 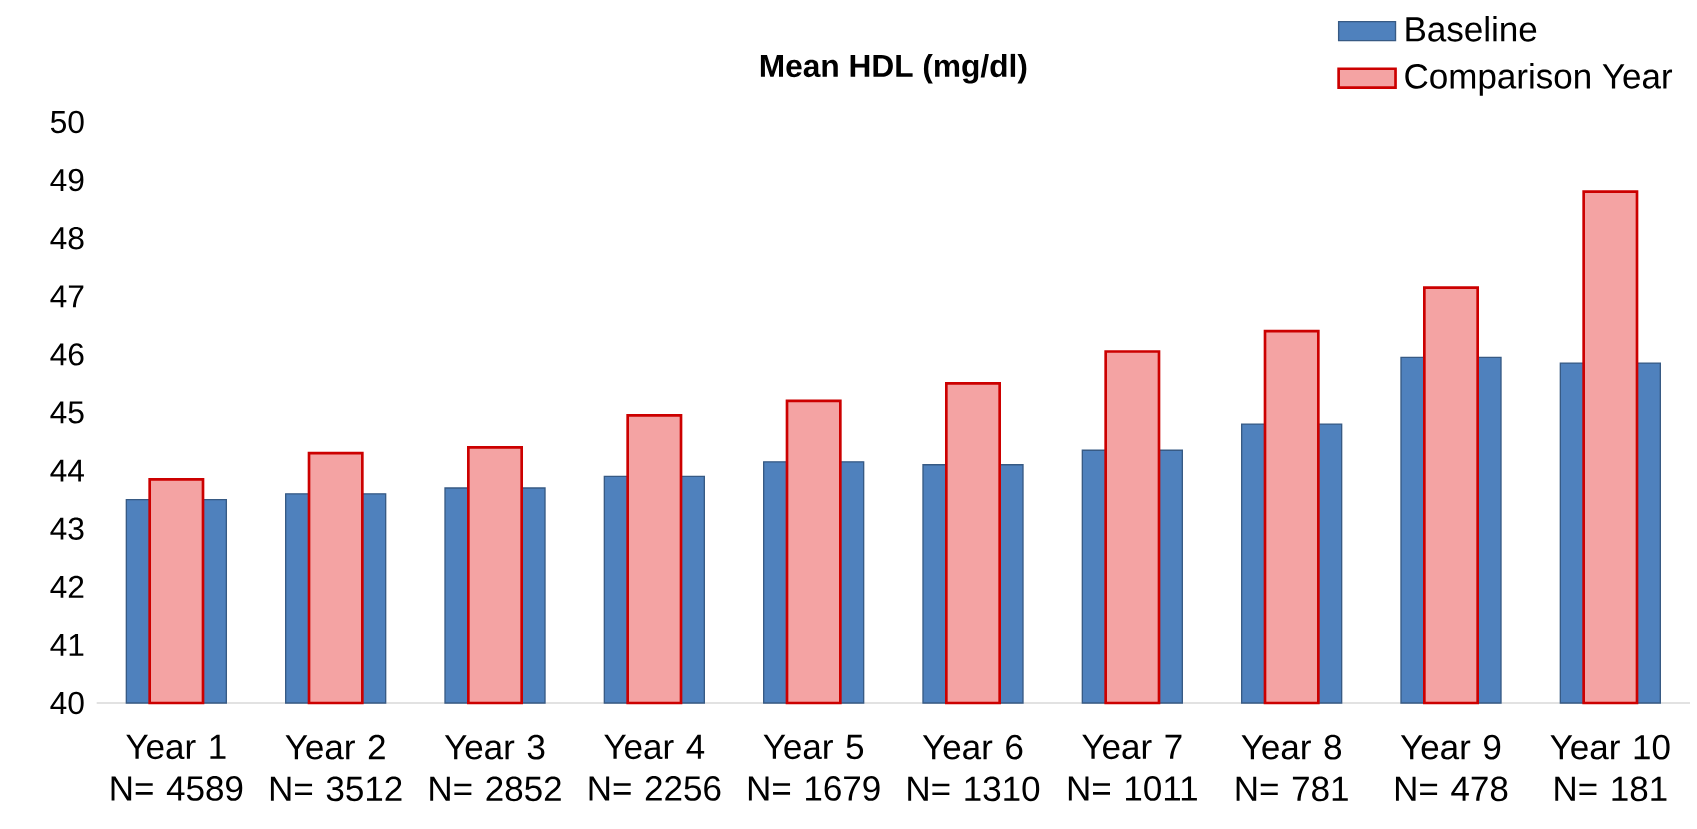 I want to click on x-tick-label: Year 6 N= 1310, so click(x=974, y=768).